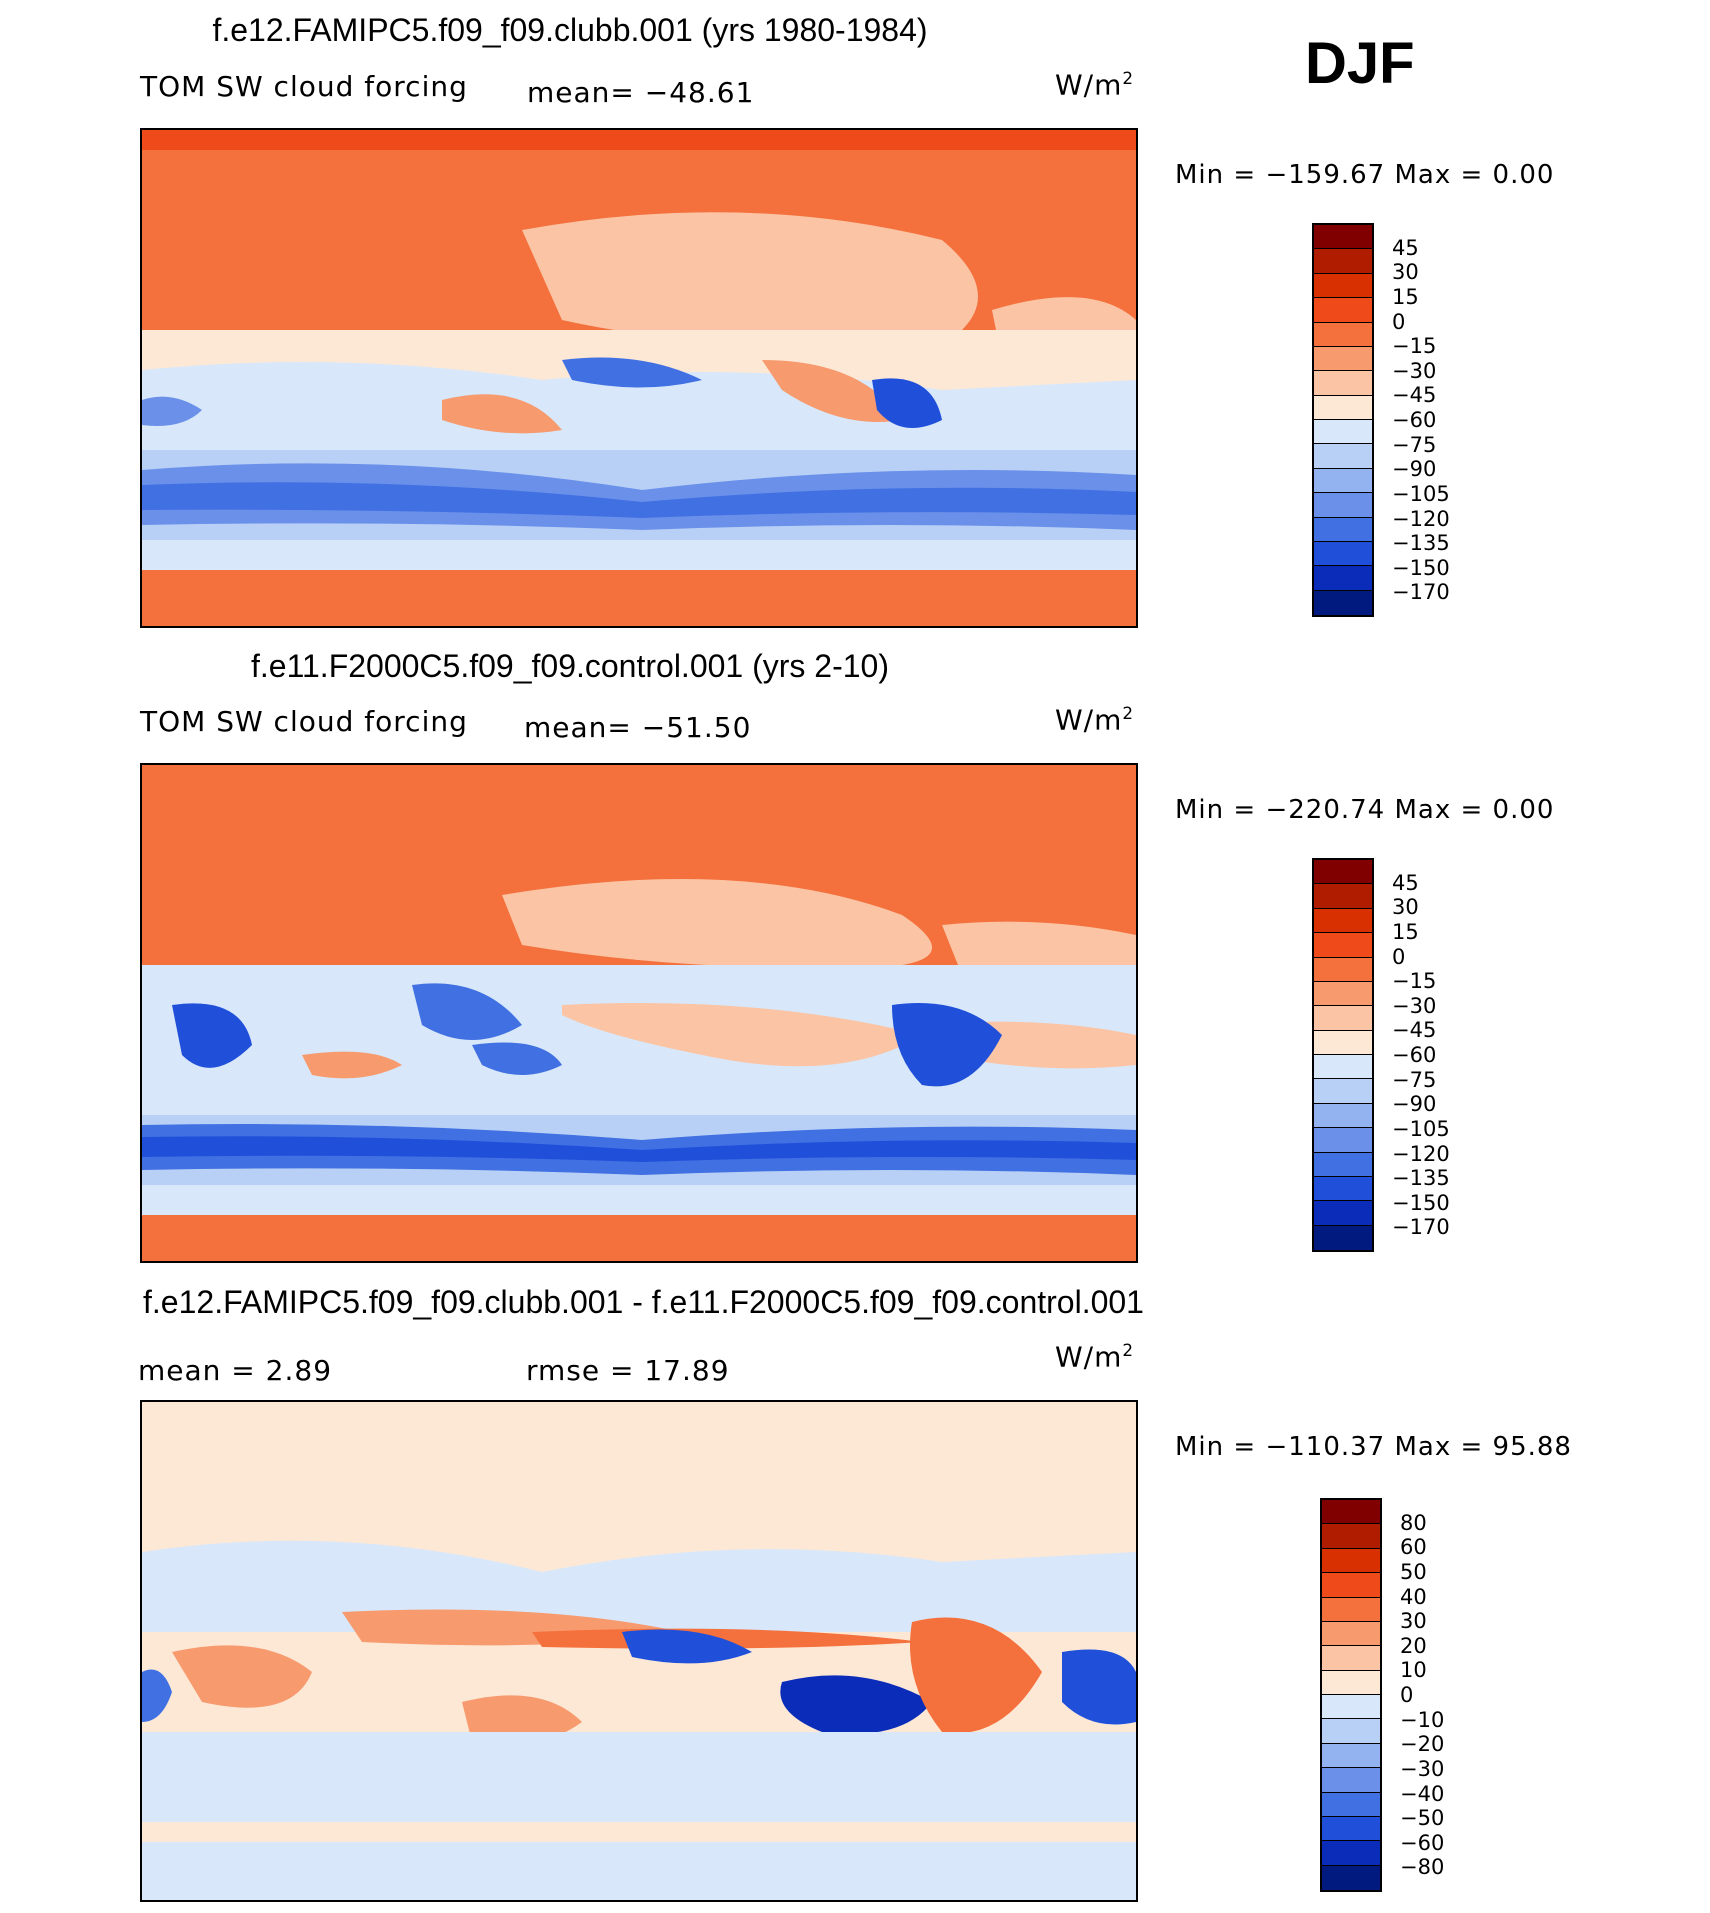  I want to click on colorbar-tick-label: −50, so click(1422, 1818).